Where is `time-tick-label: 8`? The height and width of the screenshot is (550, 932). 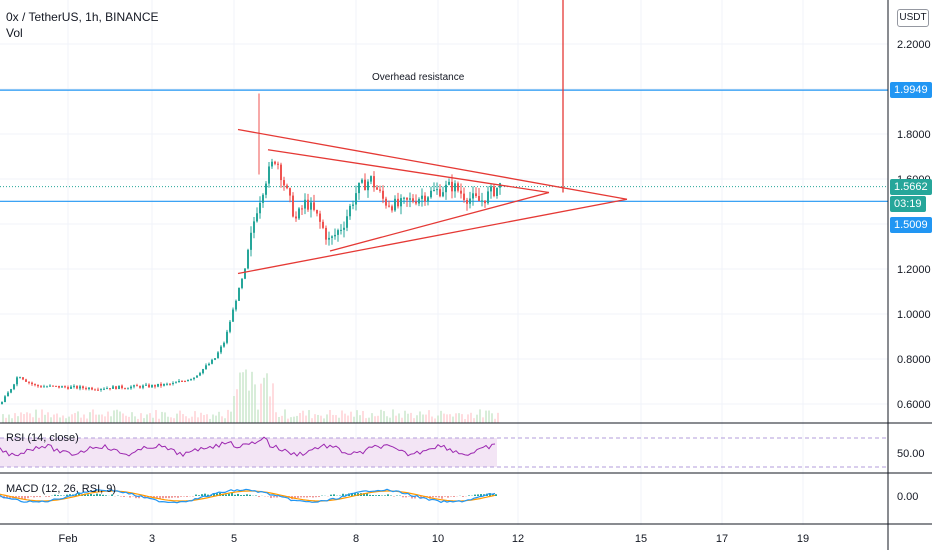 time-tick-label: 8 is located at coordinates (356, 539).